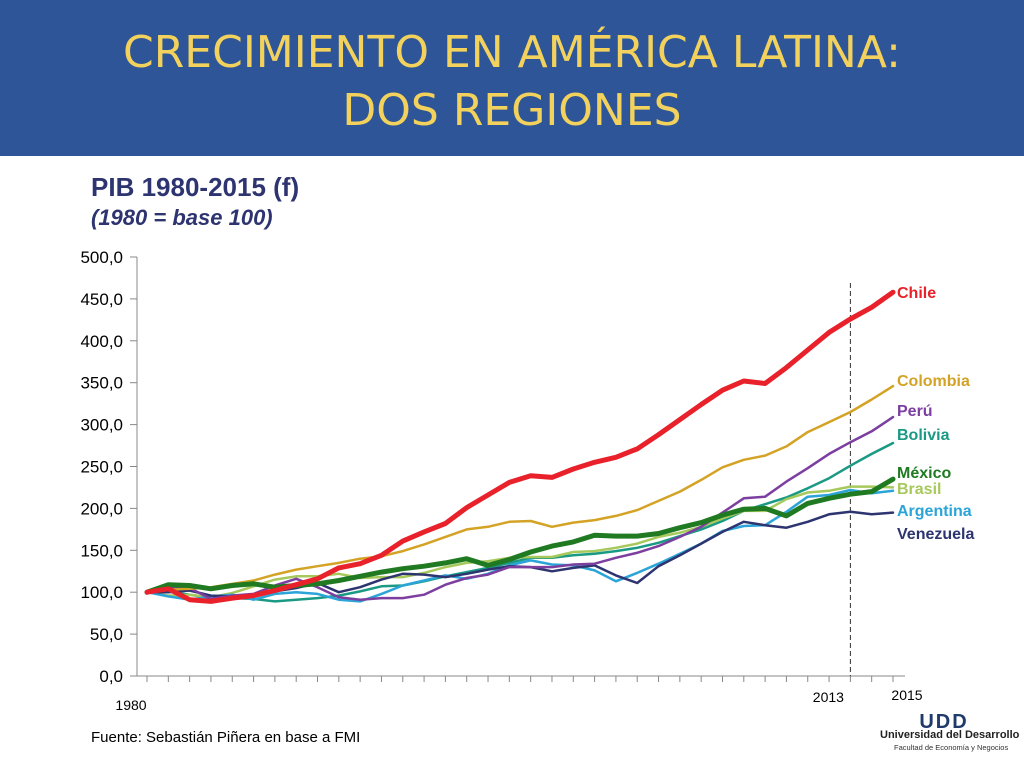 Image resolution: width=1024 pixels, height=768 pixels. I want to click on legend-label-bolivia: Bolivia, so click(923, 435).